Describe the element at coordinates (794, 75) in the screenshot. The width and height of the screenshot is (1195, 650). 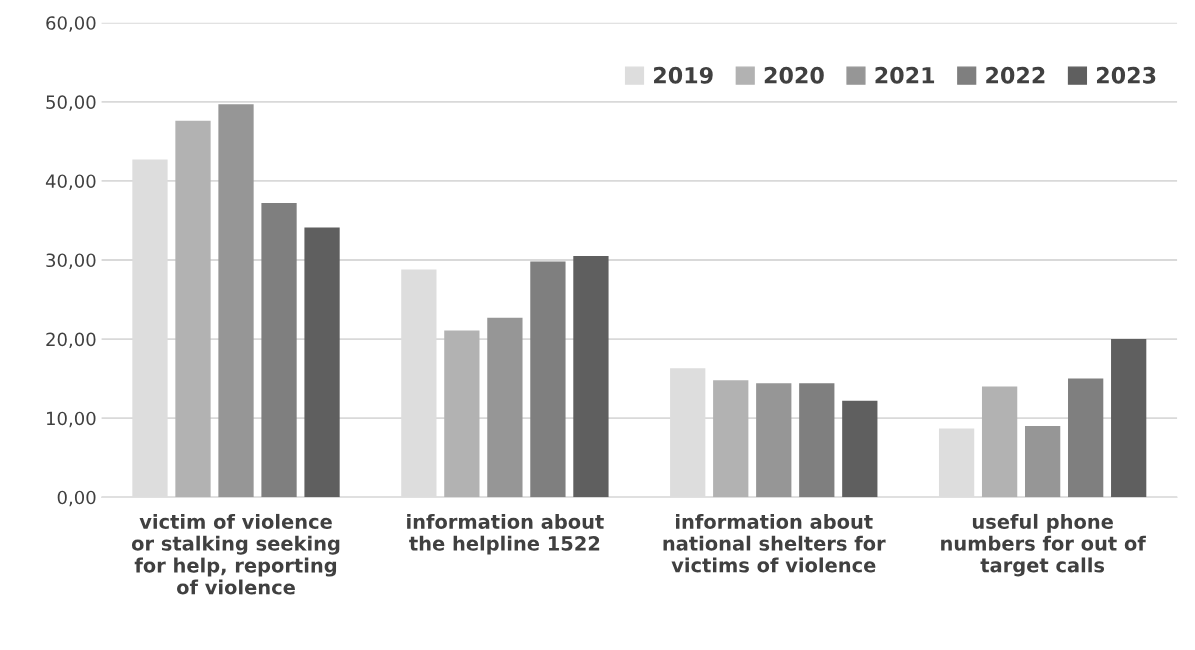
I see `legend-label: 2020` at that location.